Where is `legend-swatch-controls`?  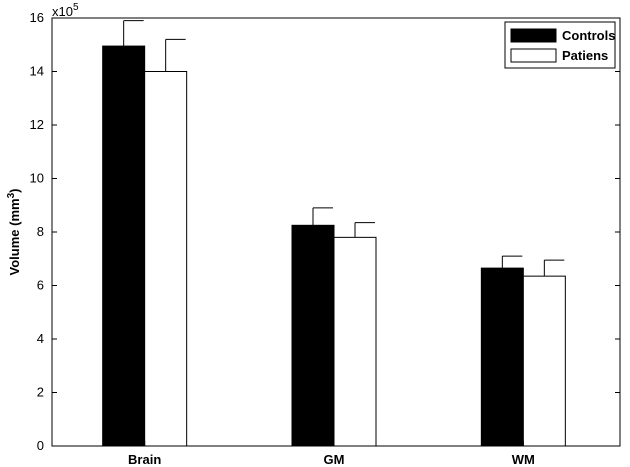
legend-swatch-controls is located at coordinates (533, 35).